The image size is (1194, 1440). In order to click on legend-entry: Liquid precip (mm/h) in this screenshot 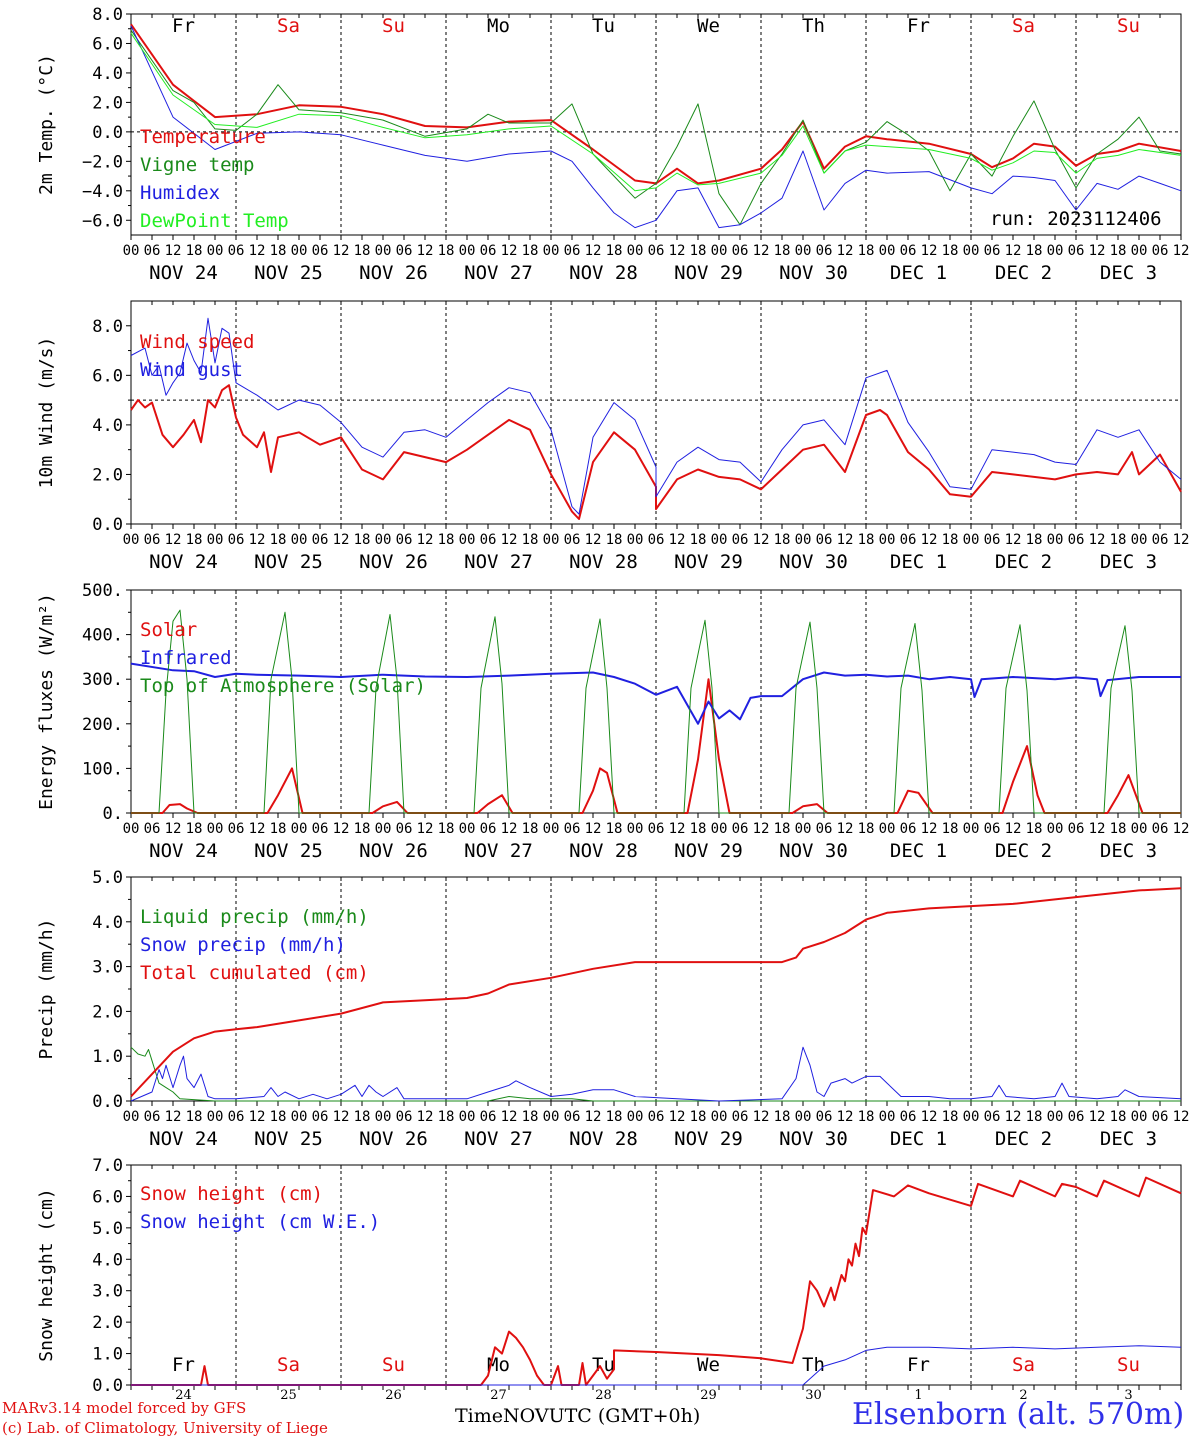, I will do `click(254, 917)`.